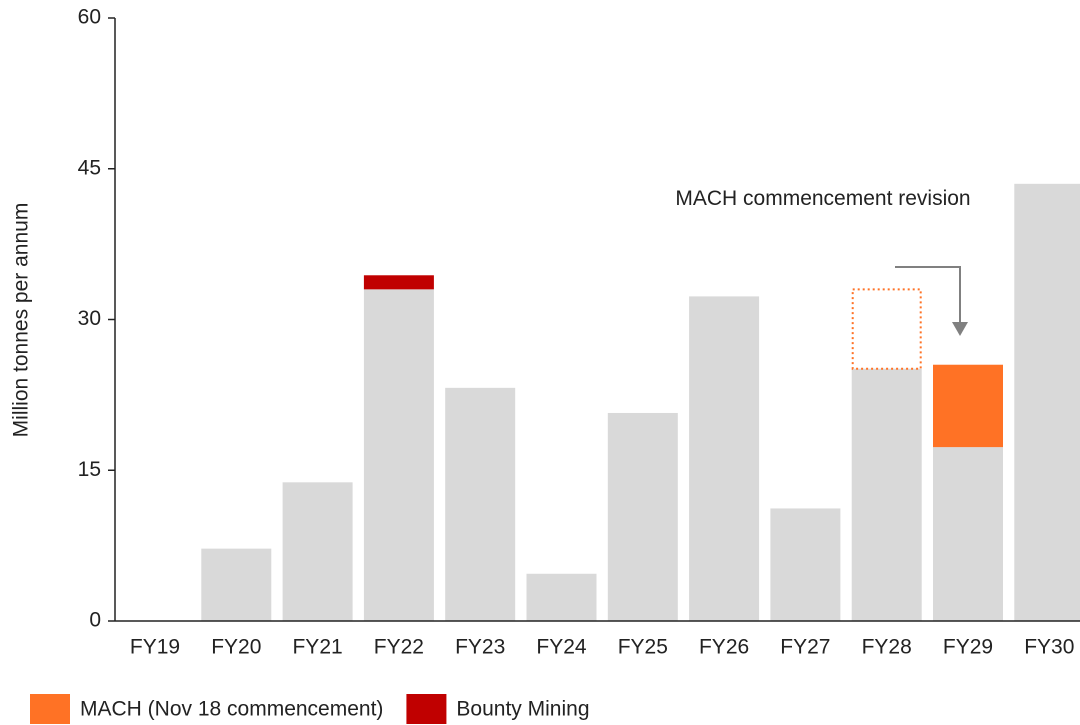 The image size is (1080, 725). Describe the element at coordinates (236, 647) in the screenshot. I see `x-tick-label: FY20` at that location.